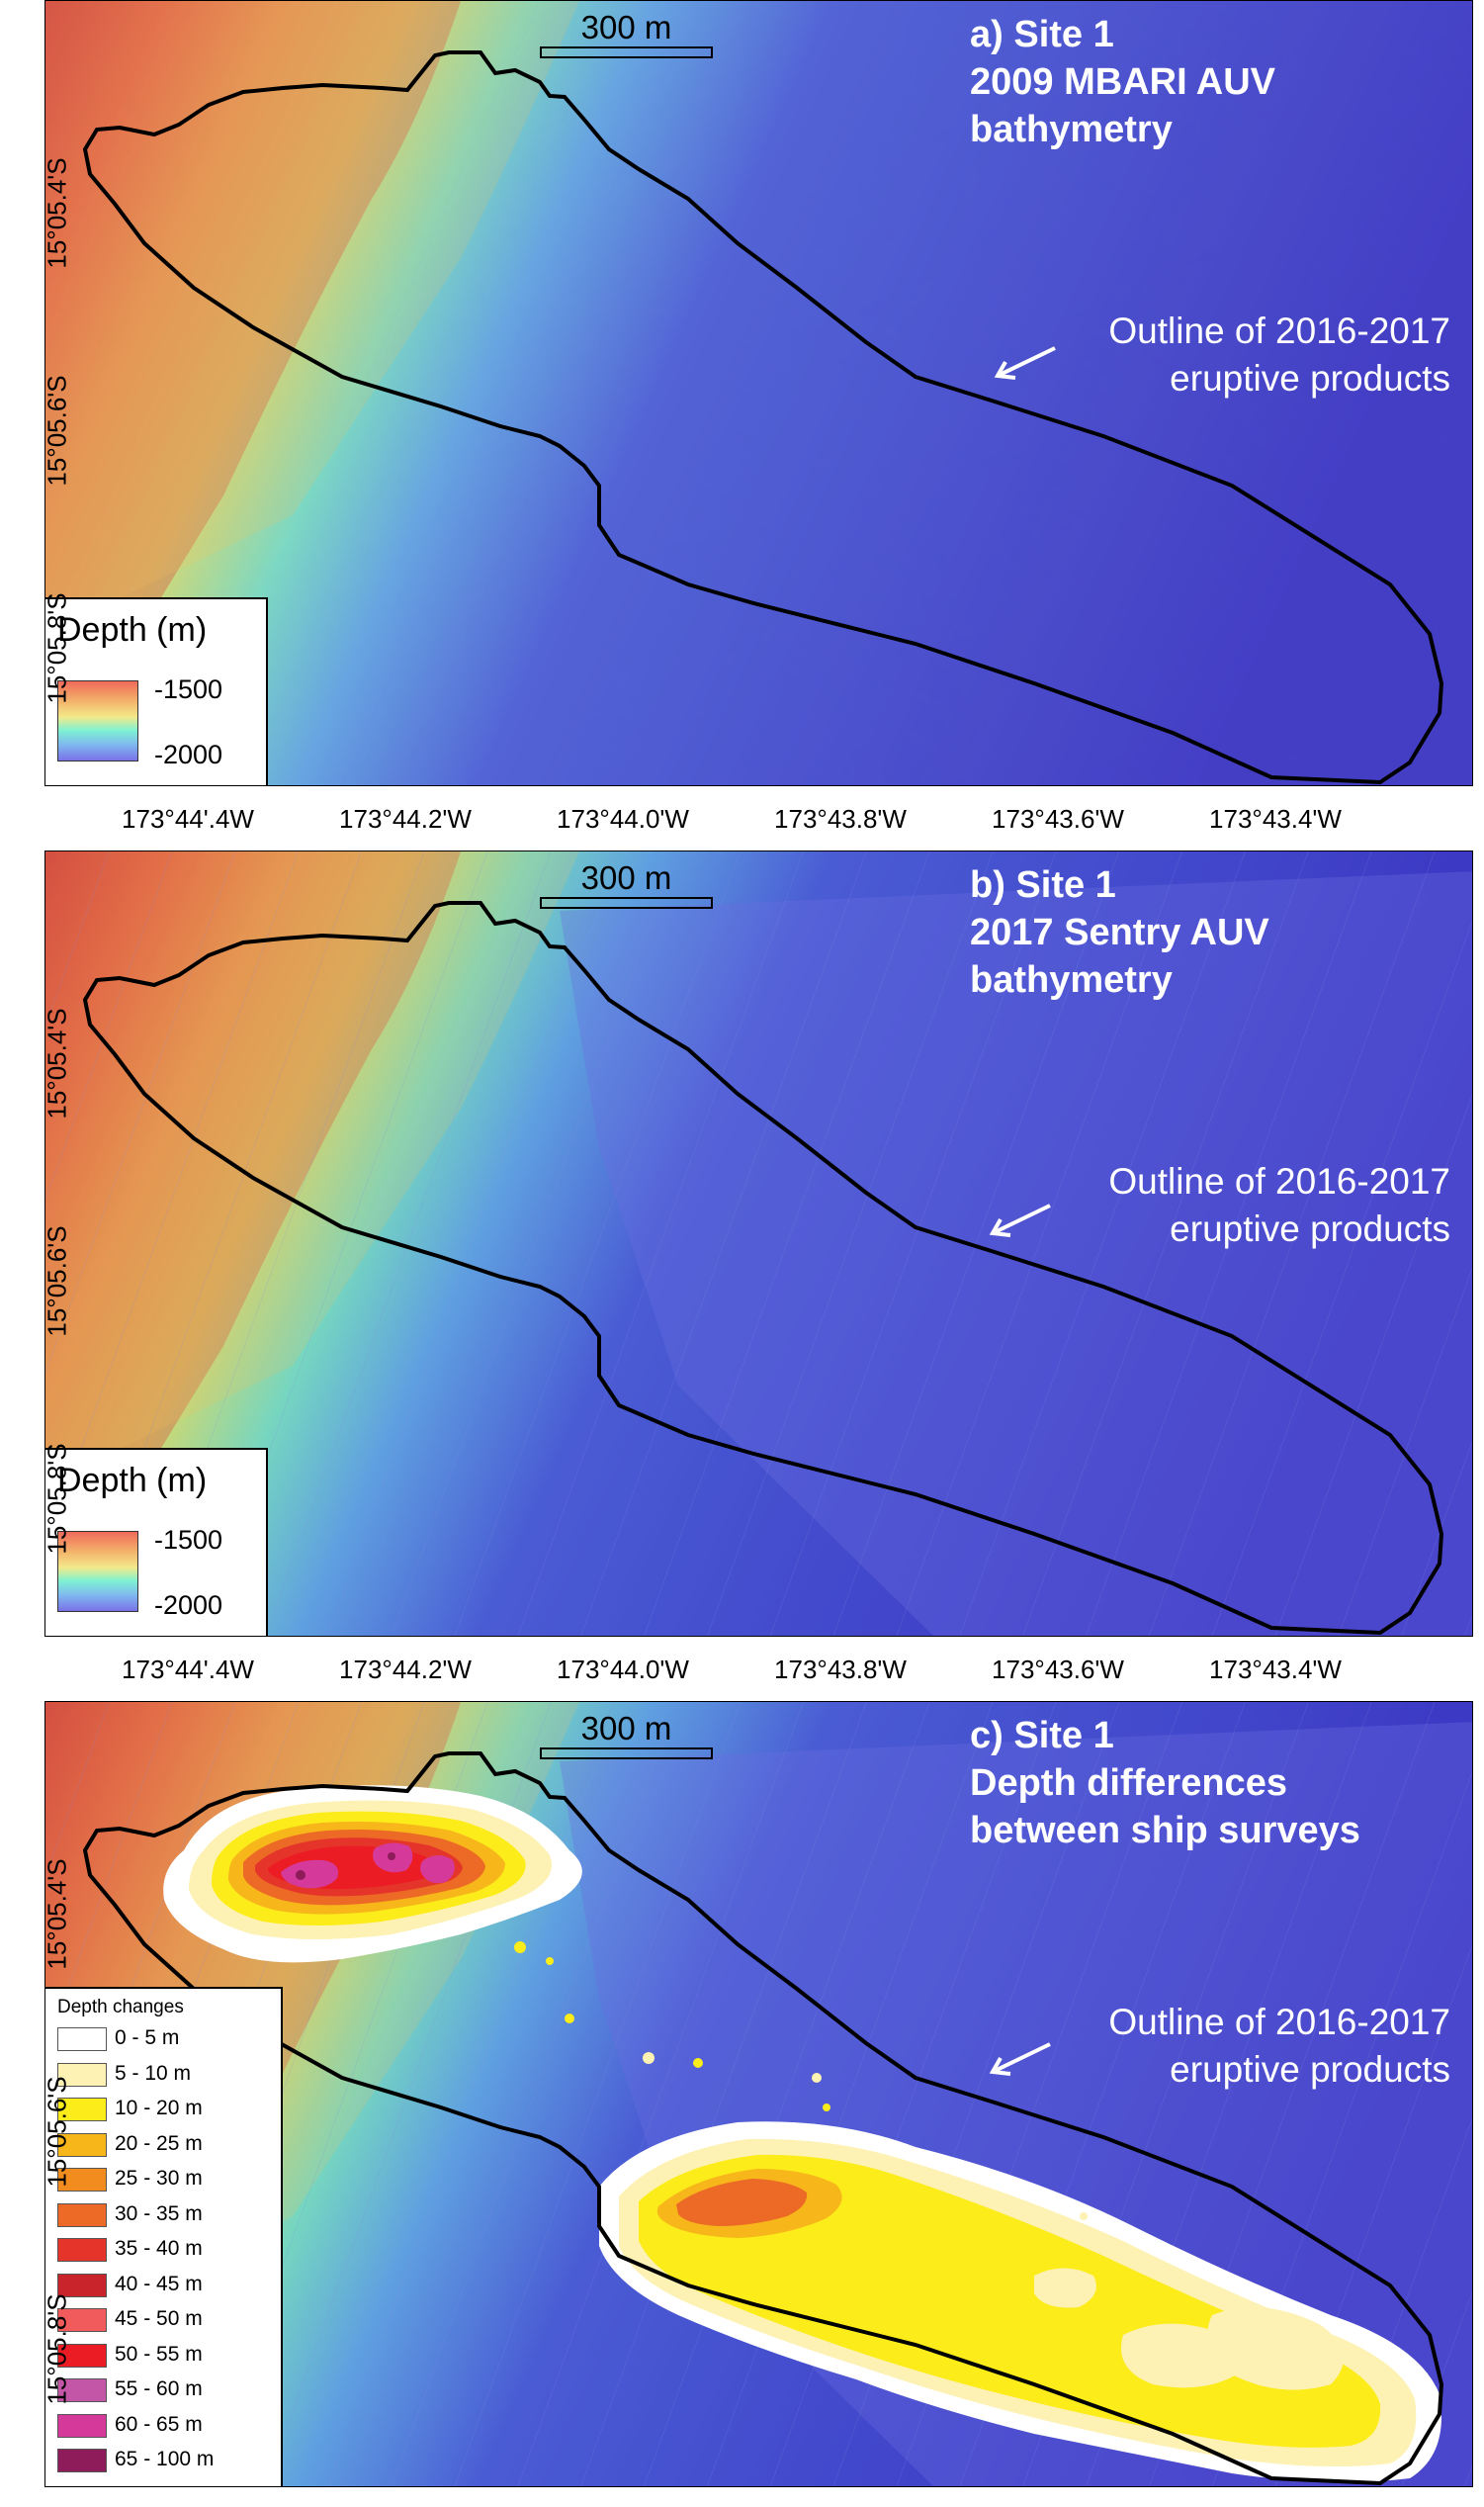  I want to click on panel-title-line: 2017 Sentry AUV, so click(1119, 932).